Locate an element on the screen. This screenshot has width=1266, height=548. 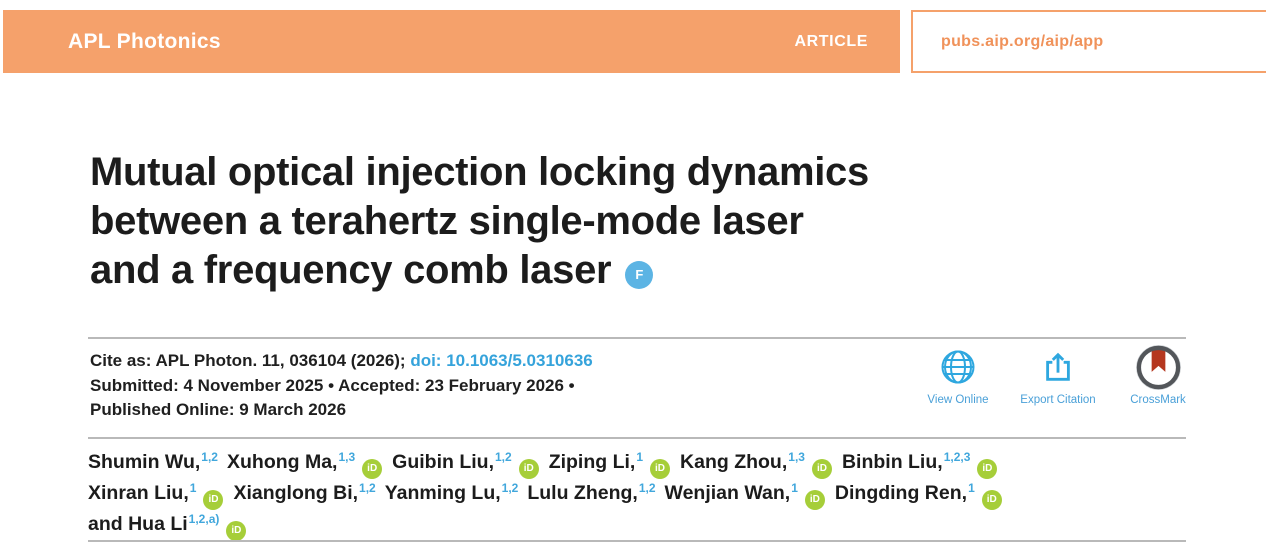
author: Yanming Lu,1,2 is located at coordinates (452, 493).